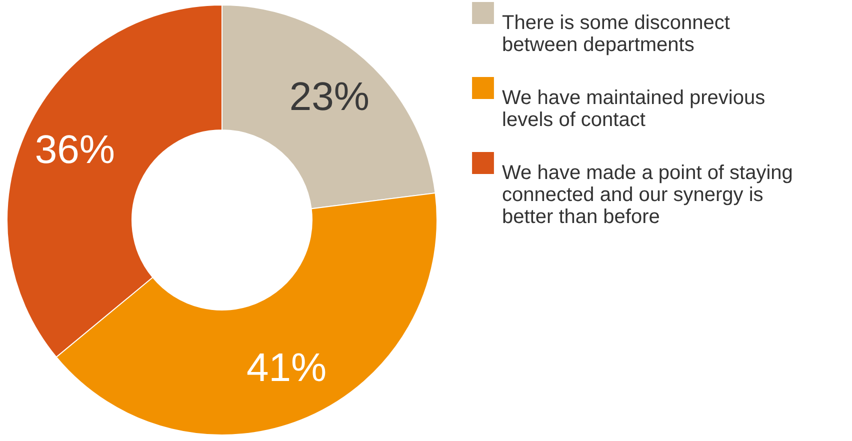  I want to click on legend-label: We have maintained previous levels of contact, so click(634, 109).